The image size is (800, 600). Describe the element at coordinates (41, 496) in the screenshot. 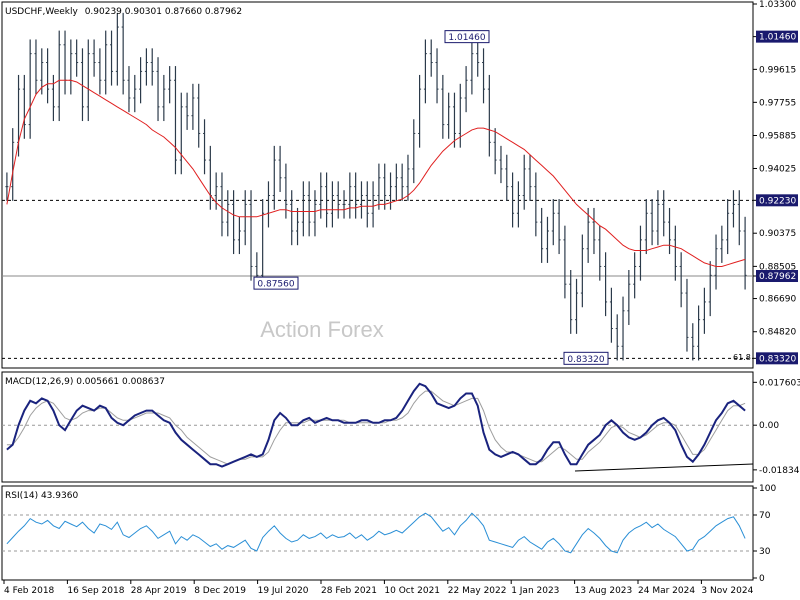

I see `rsi-title: RSI(14) 43.9360` at that location.